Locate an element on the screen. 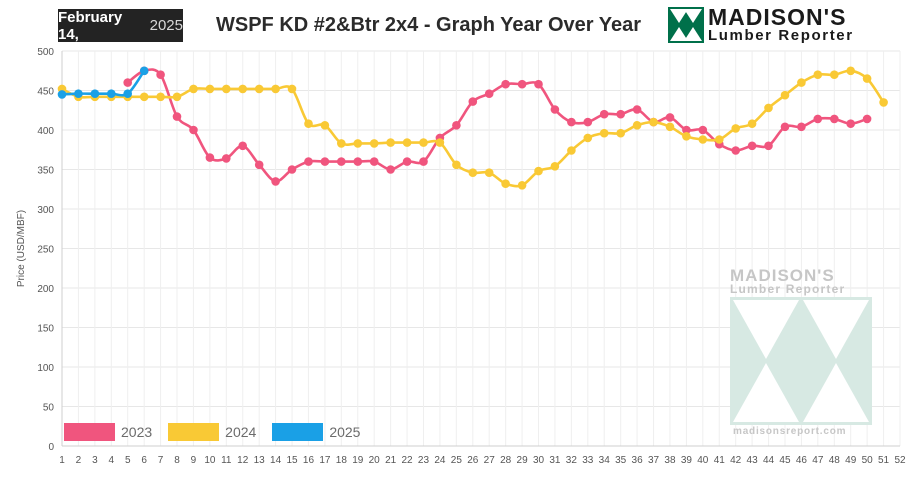  x-tick-label: 30 is located at coordinates (539, 460).